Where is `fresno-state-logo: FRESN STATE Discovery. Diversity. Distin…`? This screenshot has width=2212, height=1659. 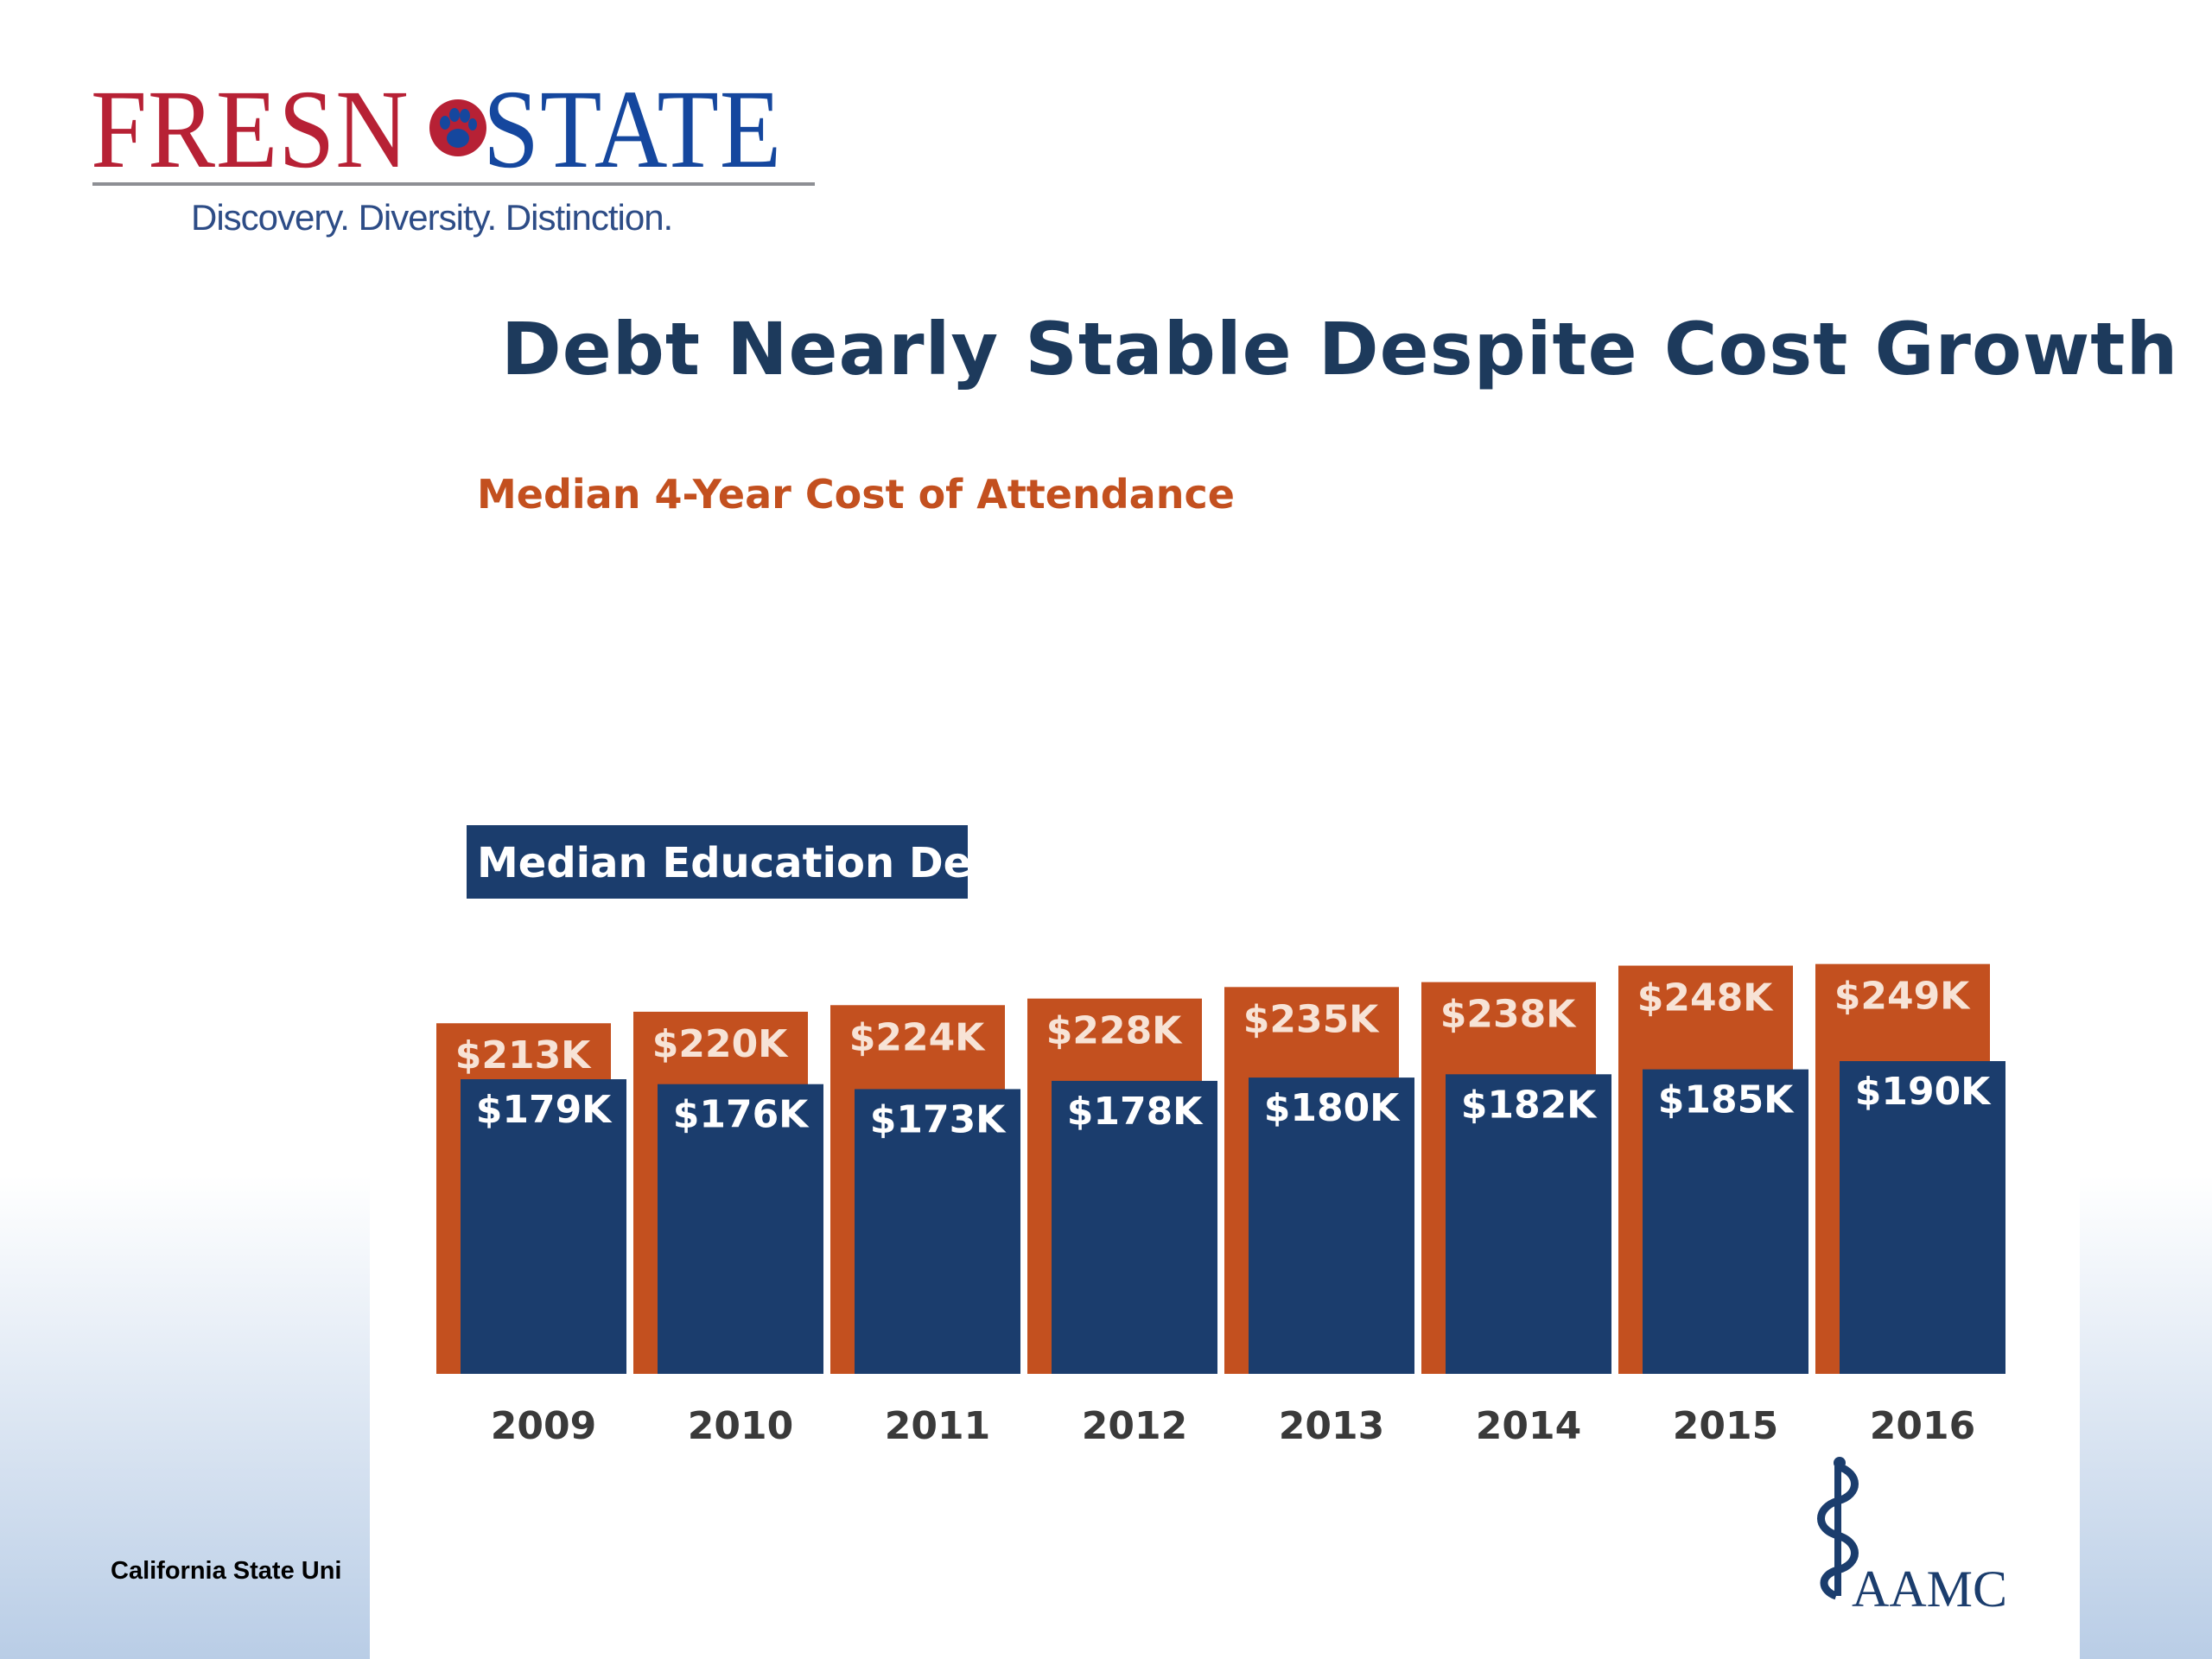 fresno-state-logo: FRESN STATE Discovery. Diversity. Distin… is located at coordinates (454, 153).